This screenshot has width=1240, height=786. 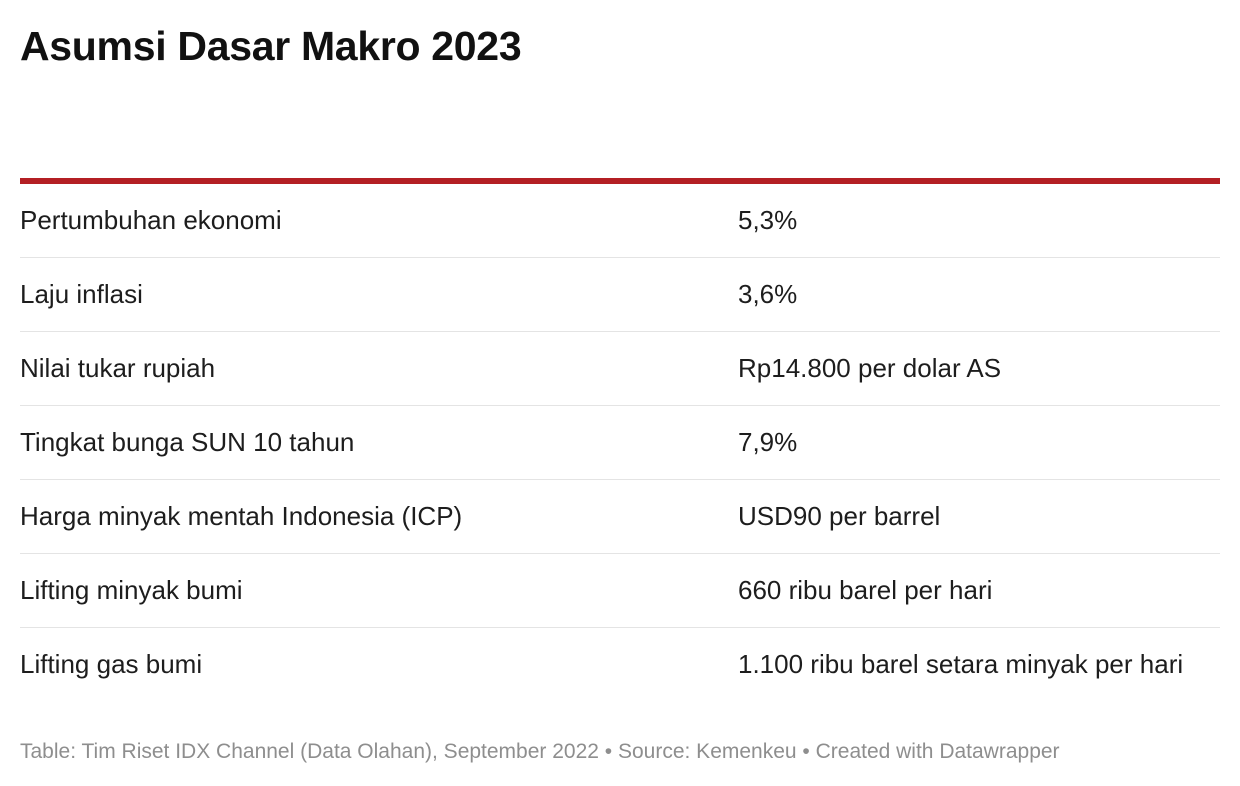 I want to click on table-row: Nilai tukar rupiah Rp14.800 per dolar AS, so click(x=620, y=369).